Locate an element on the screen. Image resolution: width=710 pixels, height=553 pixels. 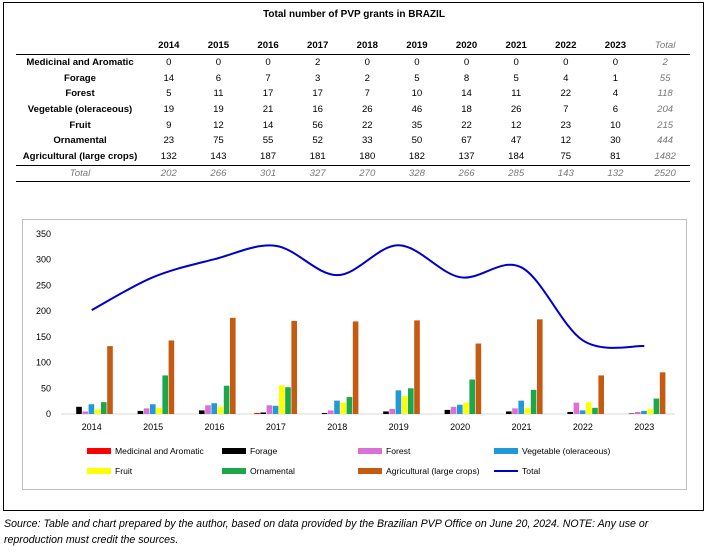
table-header-year: 2019 is located at coordinates (417, 46).